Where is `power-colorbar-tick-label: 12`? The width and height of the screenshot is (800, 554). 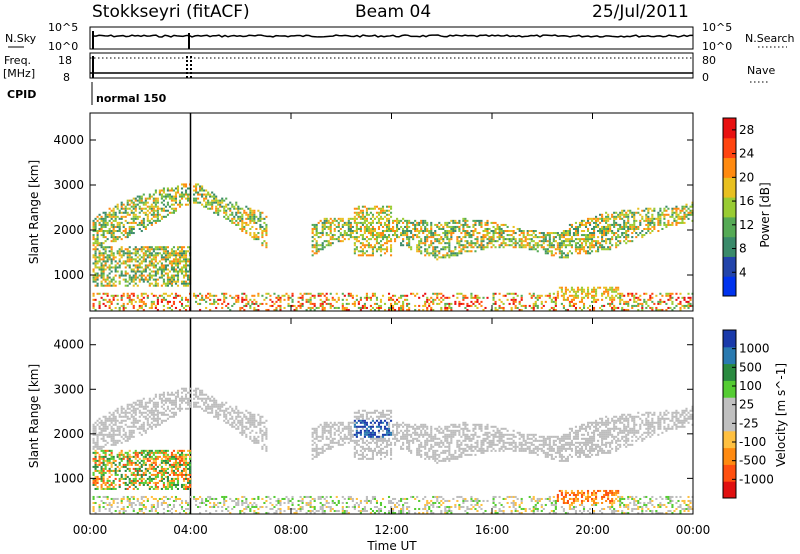 power-colorbar-tick-label: 12 is located at coordinates (746, 225).